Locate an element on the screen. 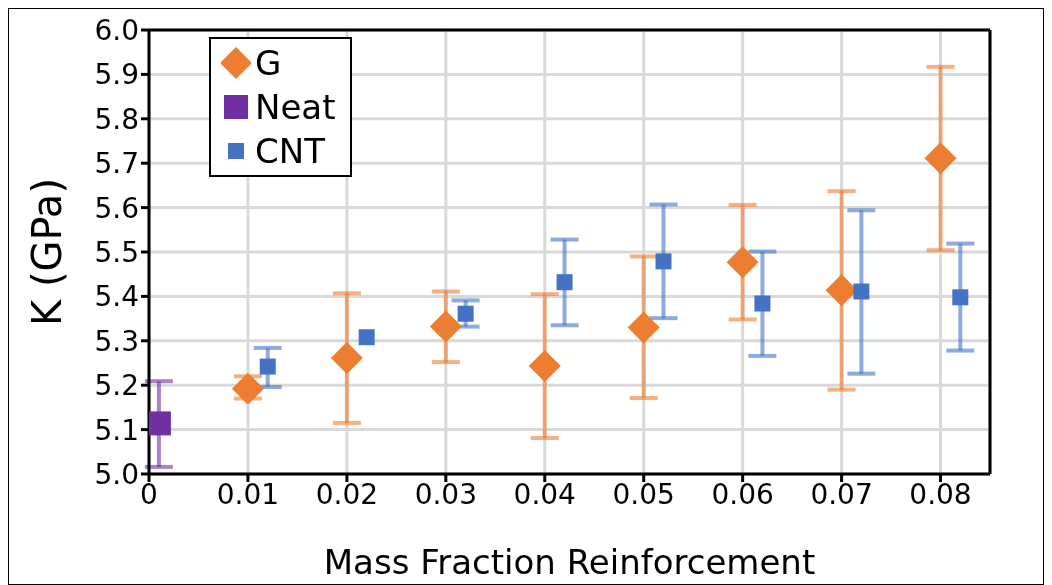 This screenshot has height=585, width=1052. y-tick-label: 5.1 is located at coordinates (116, 430).